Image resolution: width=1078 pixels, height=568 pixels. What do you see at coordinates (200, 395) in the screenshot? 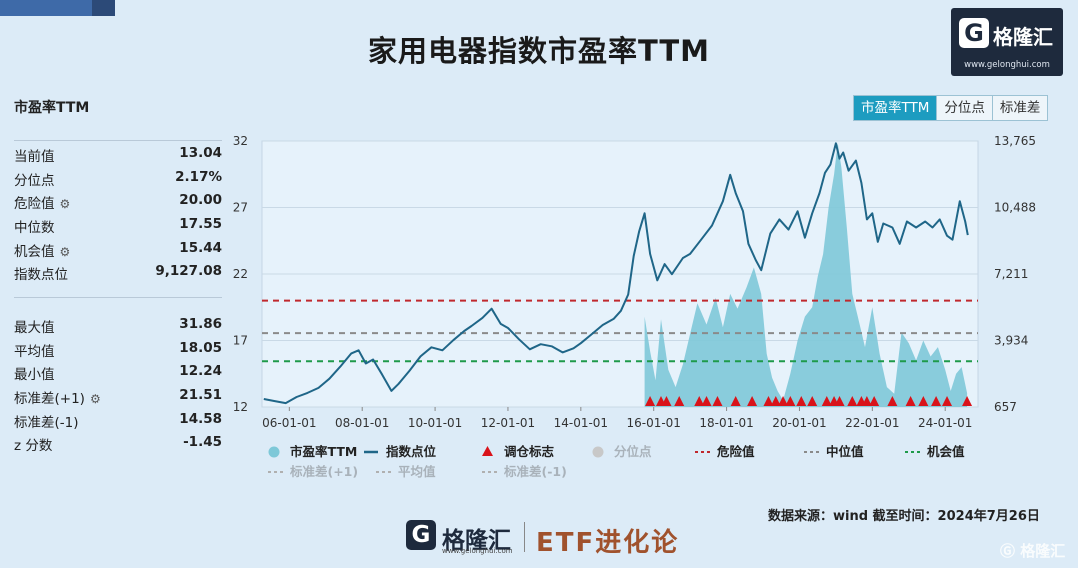
I see `stat-value: 21.51` at bounding box center [200, 395].